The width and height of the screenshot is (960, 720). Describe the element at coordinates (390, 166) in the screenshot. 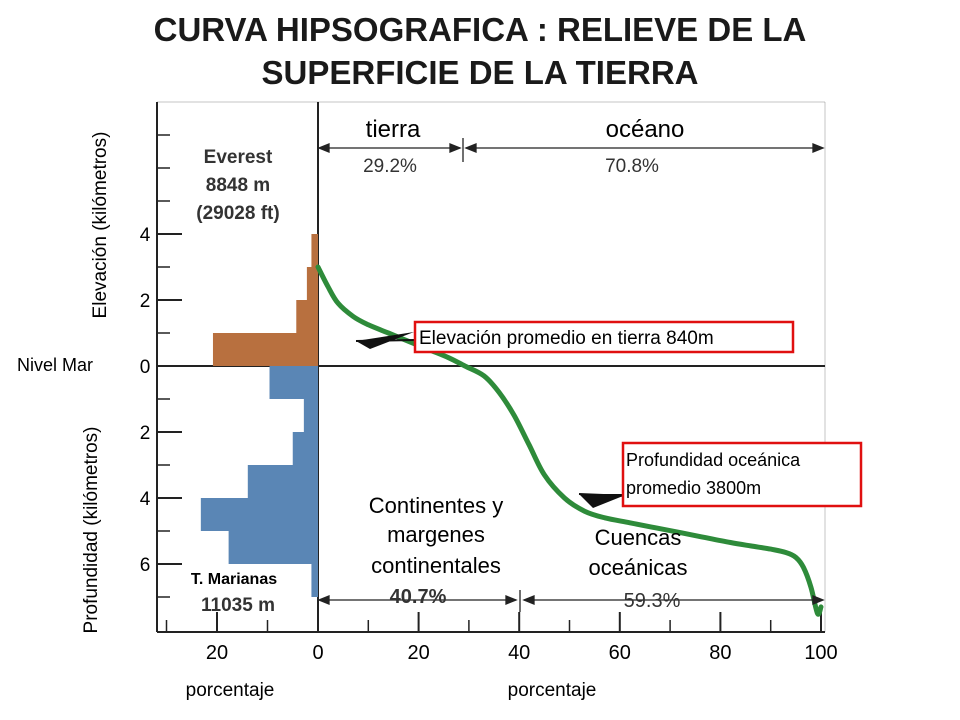

I see `tierra-percent: 29.2%` at that location.